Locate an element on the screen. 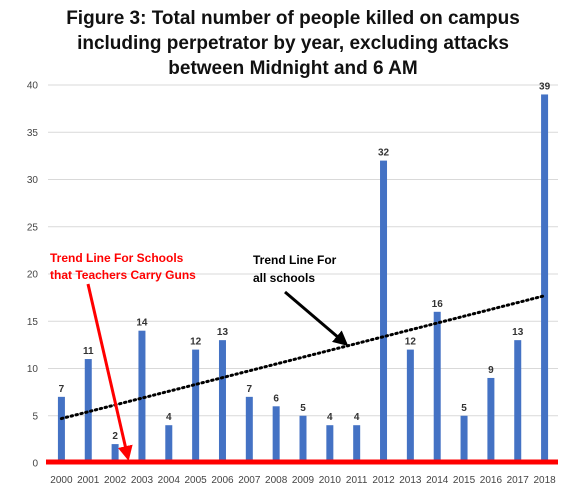 The image size is (586, 493). x-tick-label: 2000 is located at coordinates (61, 480).